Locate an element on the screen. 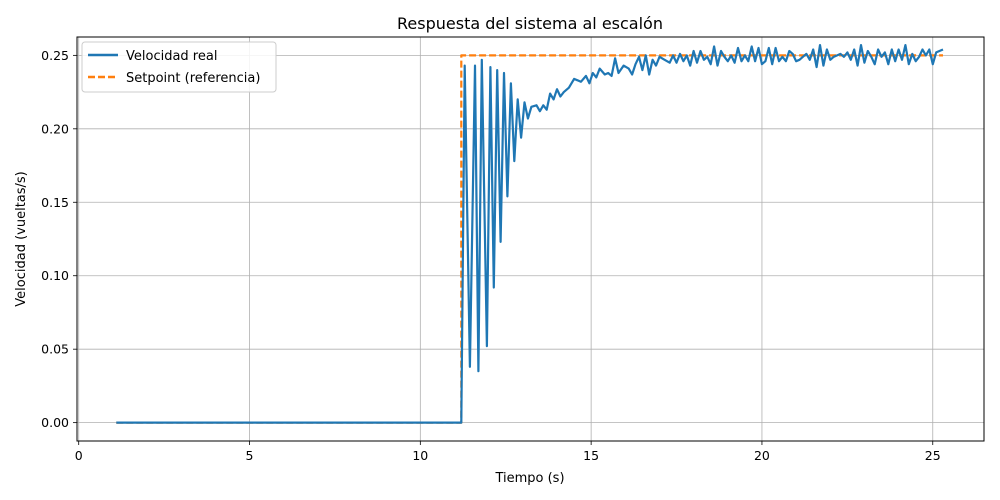  x-axis-label: Tiempo (s) is located at coordinates (529, 478).